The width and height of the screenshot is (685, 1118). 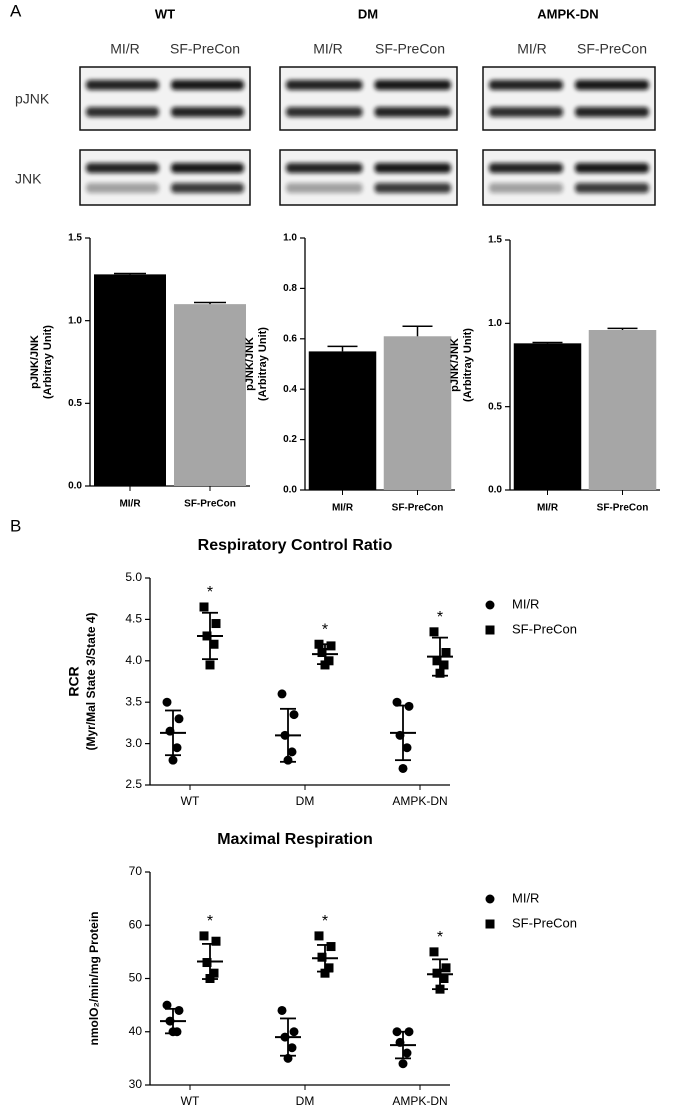 I want to click on x-tick-label: WT, so click(x=190, y=801).